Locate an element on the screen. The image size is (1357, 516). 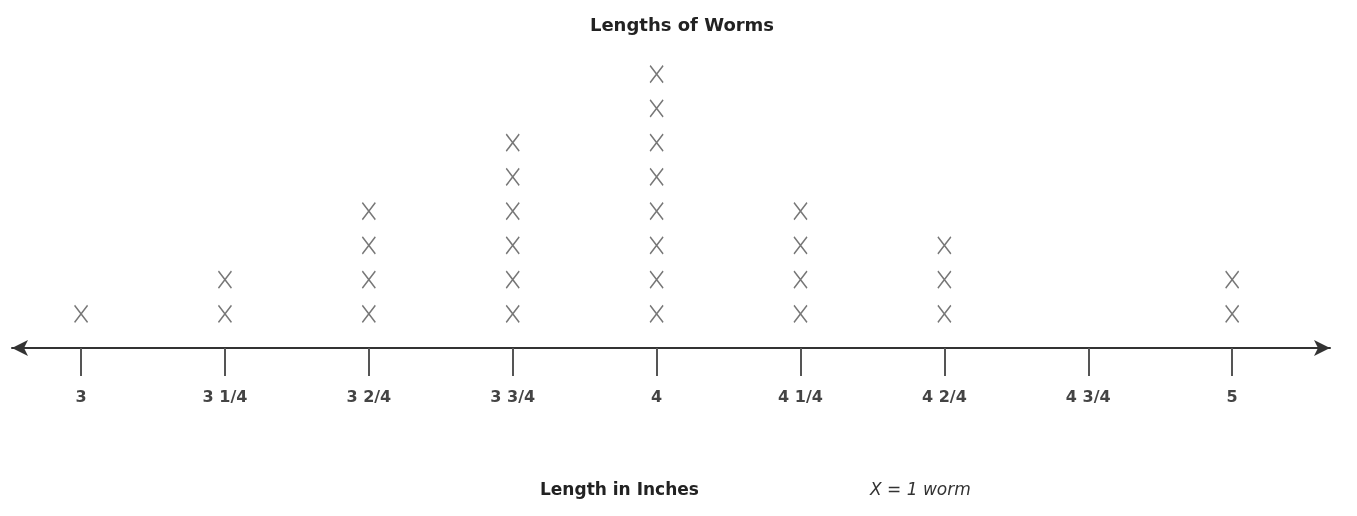
chart-title: Lengths of Worms is located at coordinates (682, 24).